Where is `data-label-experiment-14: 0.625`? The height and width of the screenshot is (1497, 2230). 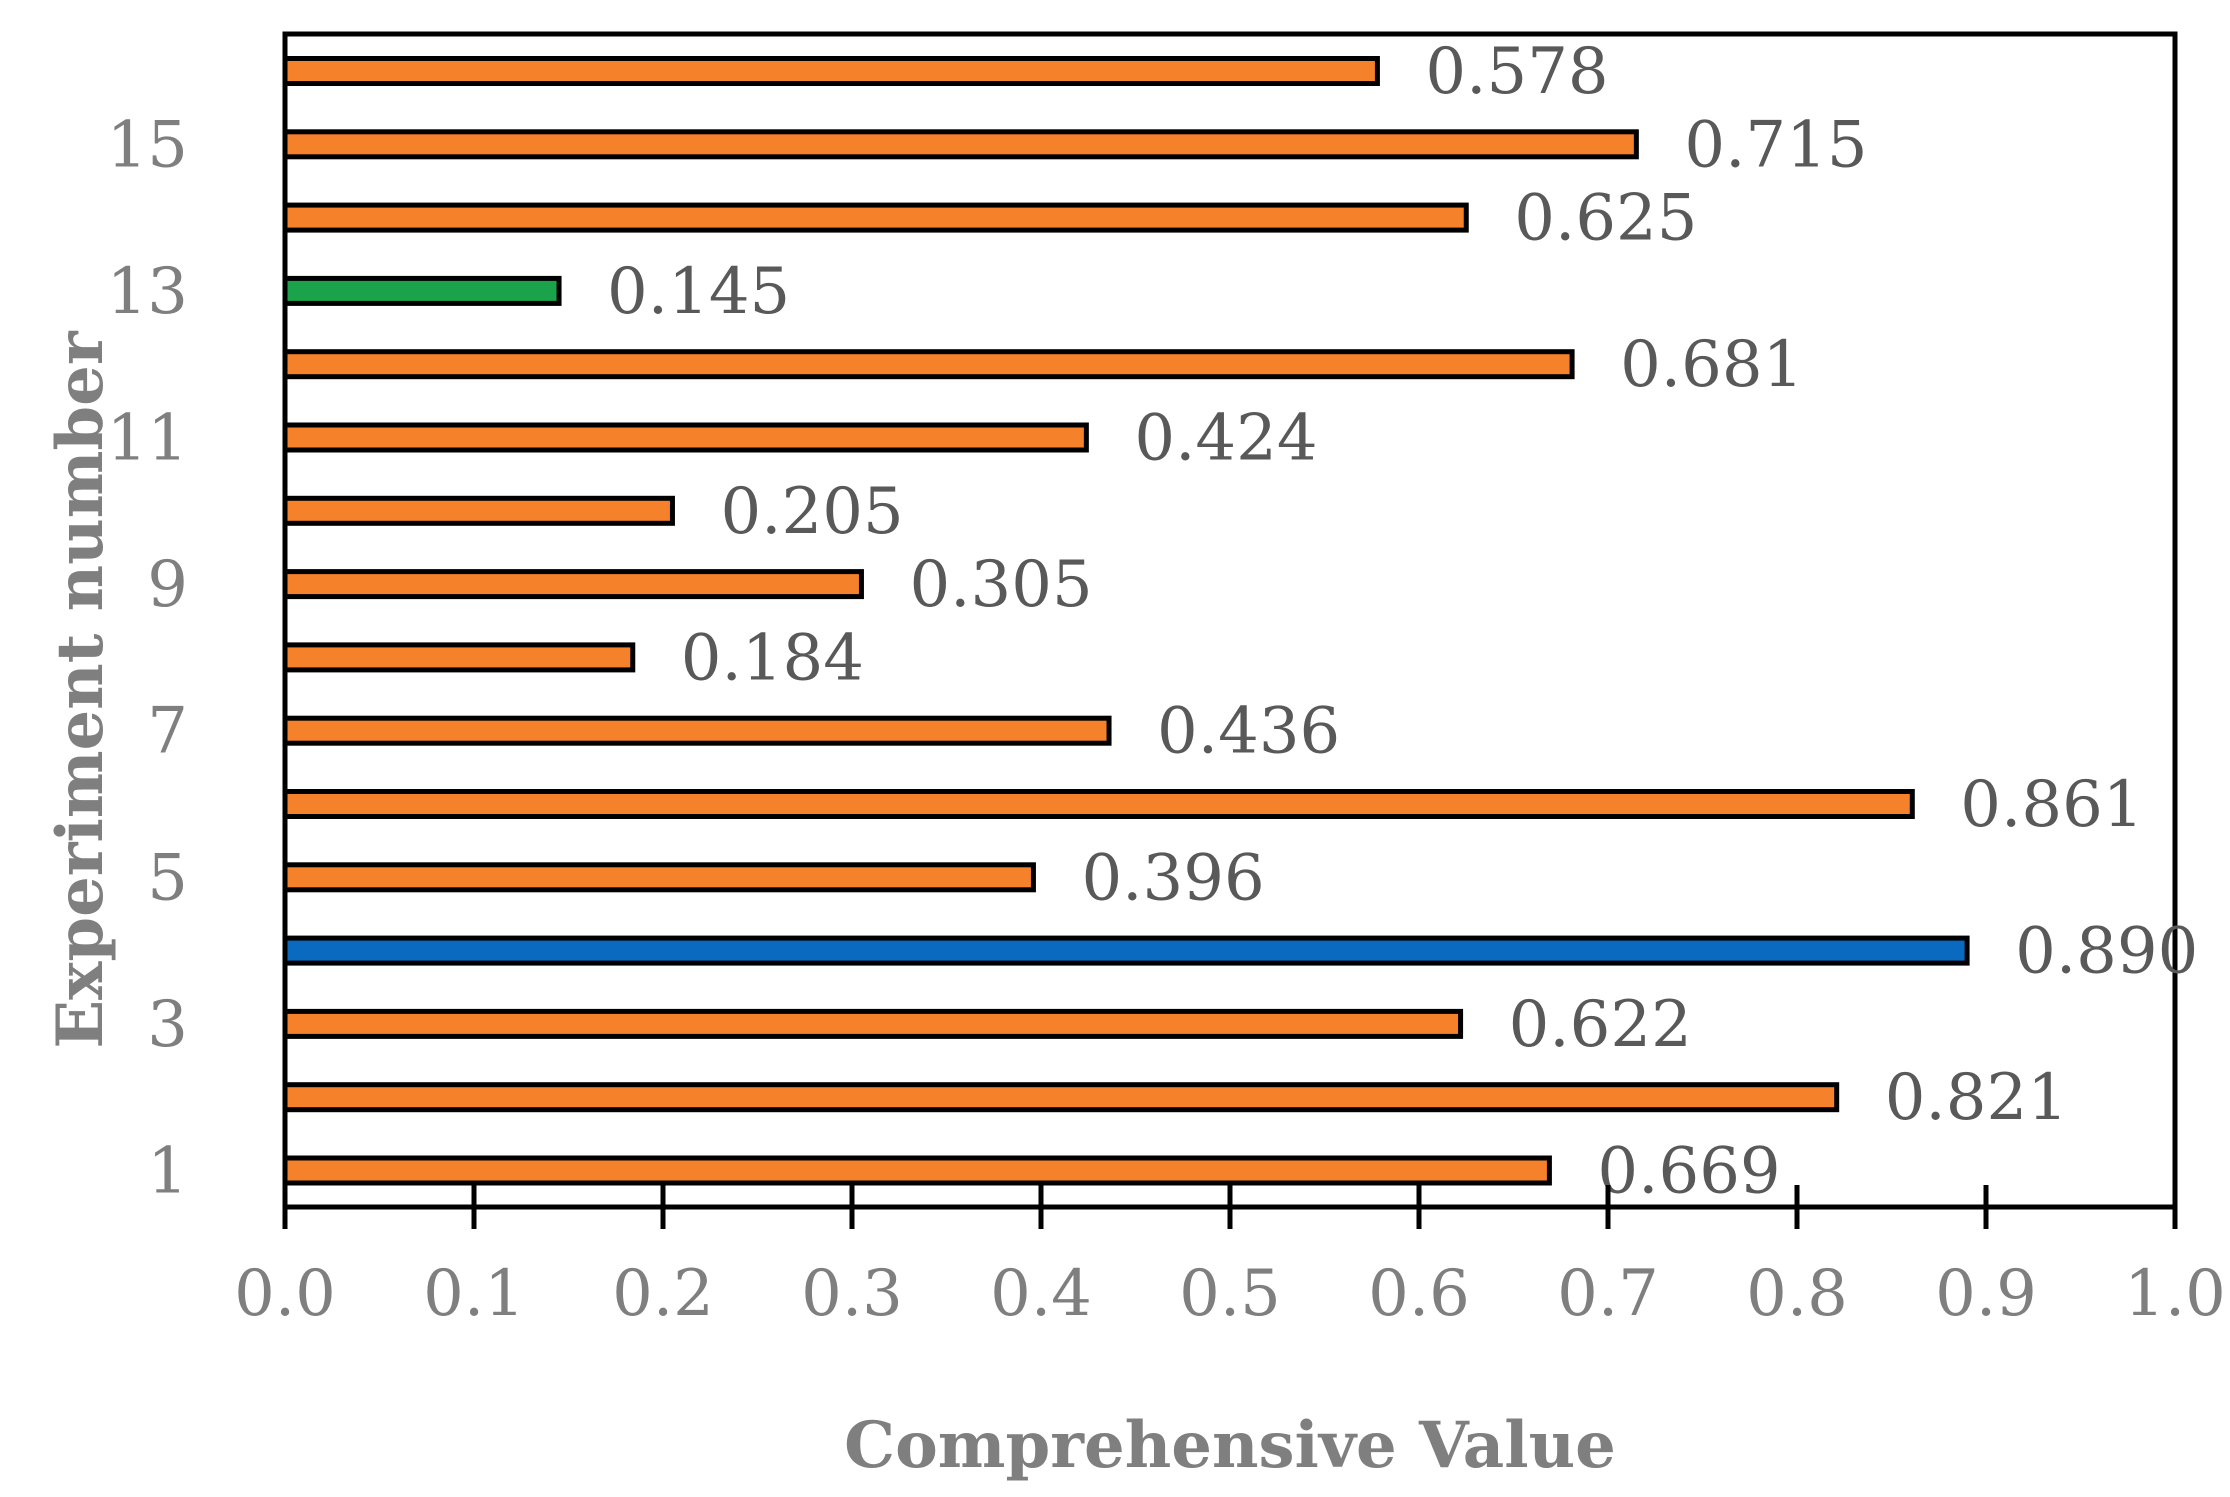 data-label-experiment-14: 0.625 is located at coordinates (1605, 219).